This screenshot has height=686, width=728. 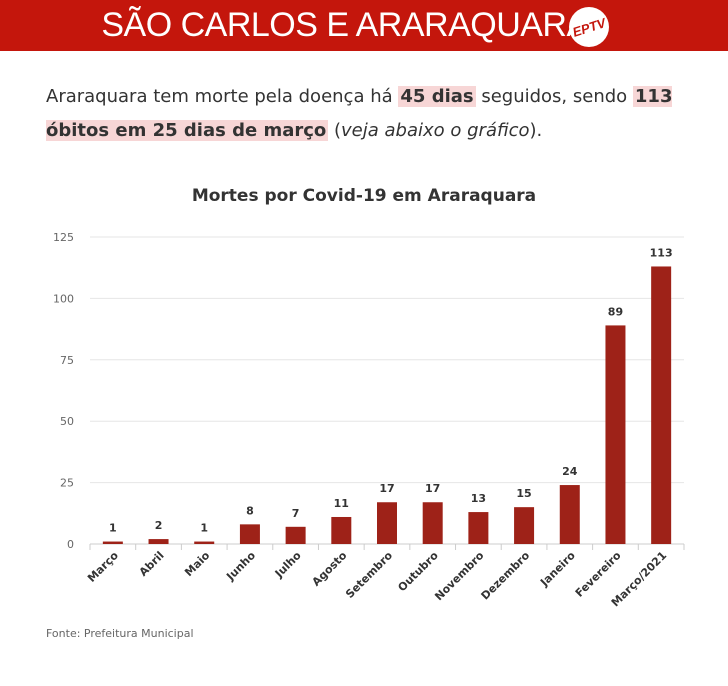 I want to click on header-banner: SÃO CARLOS E ARARAQUARA EPTV, so click(x=364, y=25).